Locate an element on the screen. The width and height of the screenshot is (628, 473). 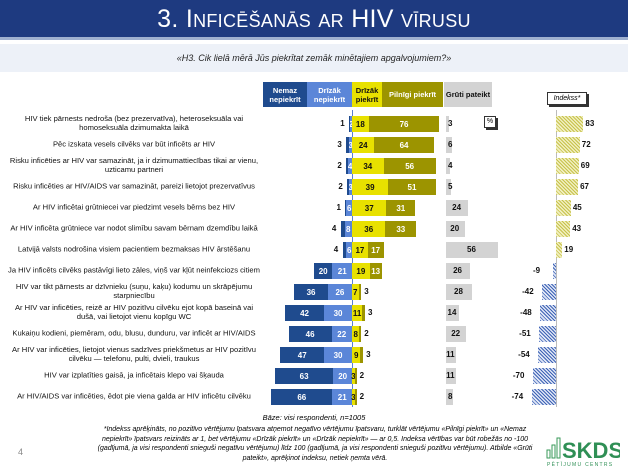
value-gruti-pateikt: 56 is located at coordinates (471, 249).